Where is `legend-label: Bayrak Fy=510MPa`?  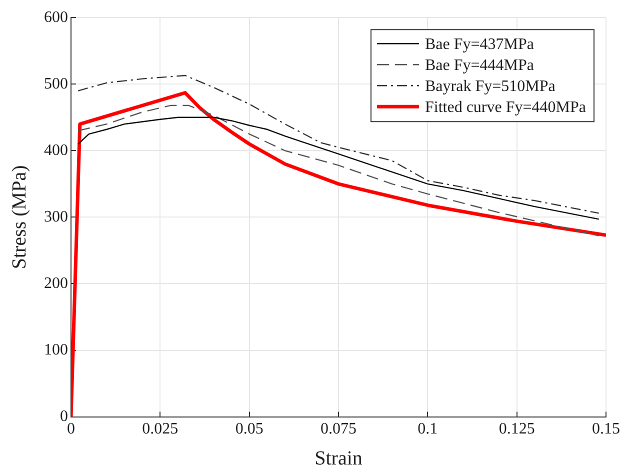 legend-label: Bayrak Fy=510MPa is located at coordinates (490, 86).